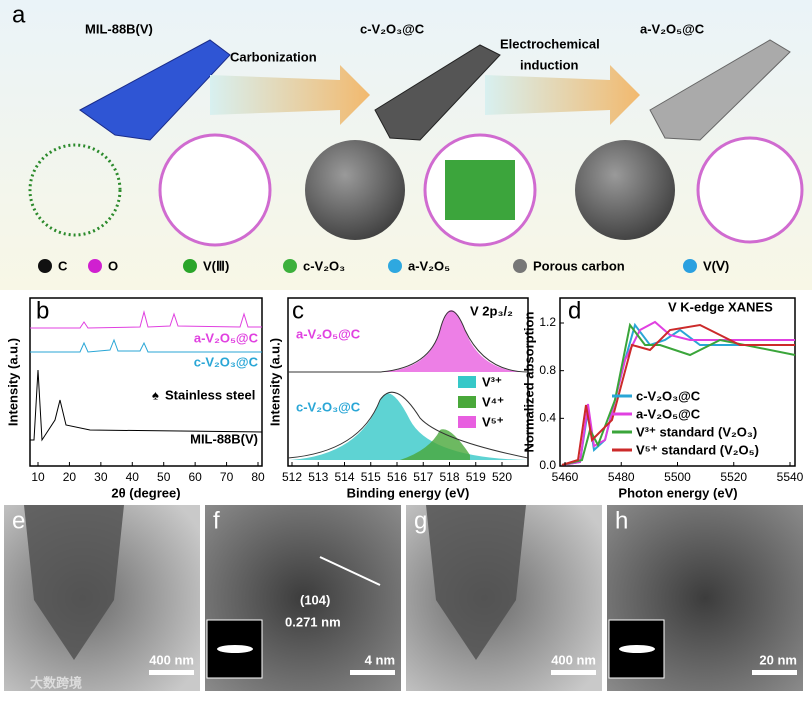  Describe the element at coordinates (668, 395) in the screenshot. I see `legend-label: c-V₂O₃@C` at that location.